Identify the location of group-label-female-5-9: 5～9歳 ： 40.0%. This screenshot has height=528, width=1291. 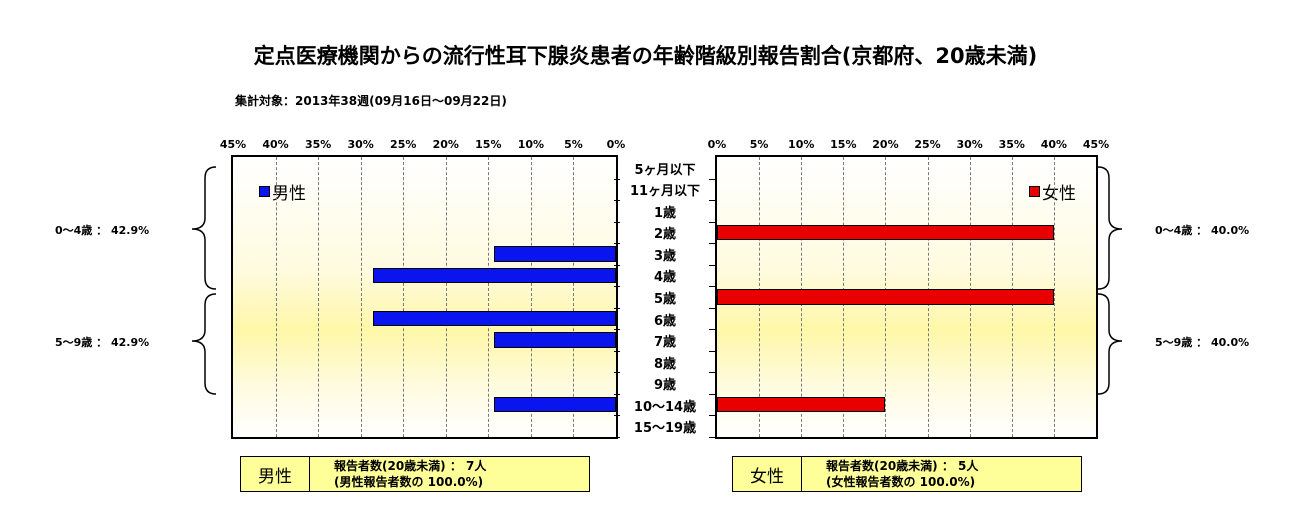
(1202, 342).